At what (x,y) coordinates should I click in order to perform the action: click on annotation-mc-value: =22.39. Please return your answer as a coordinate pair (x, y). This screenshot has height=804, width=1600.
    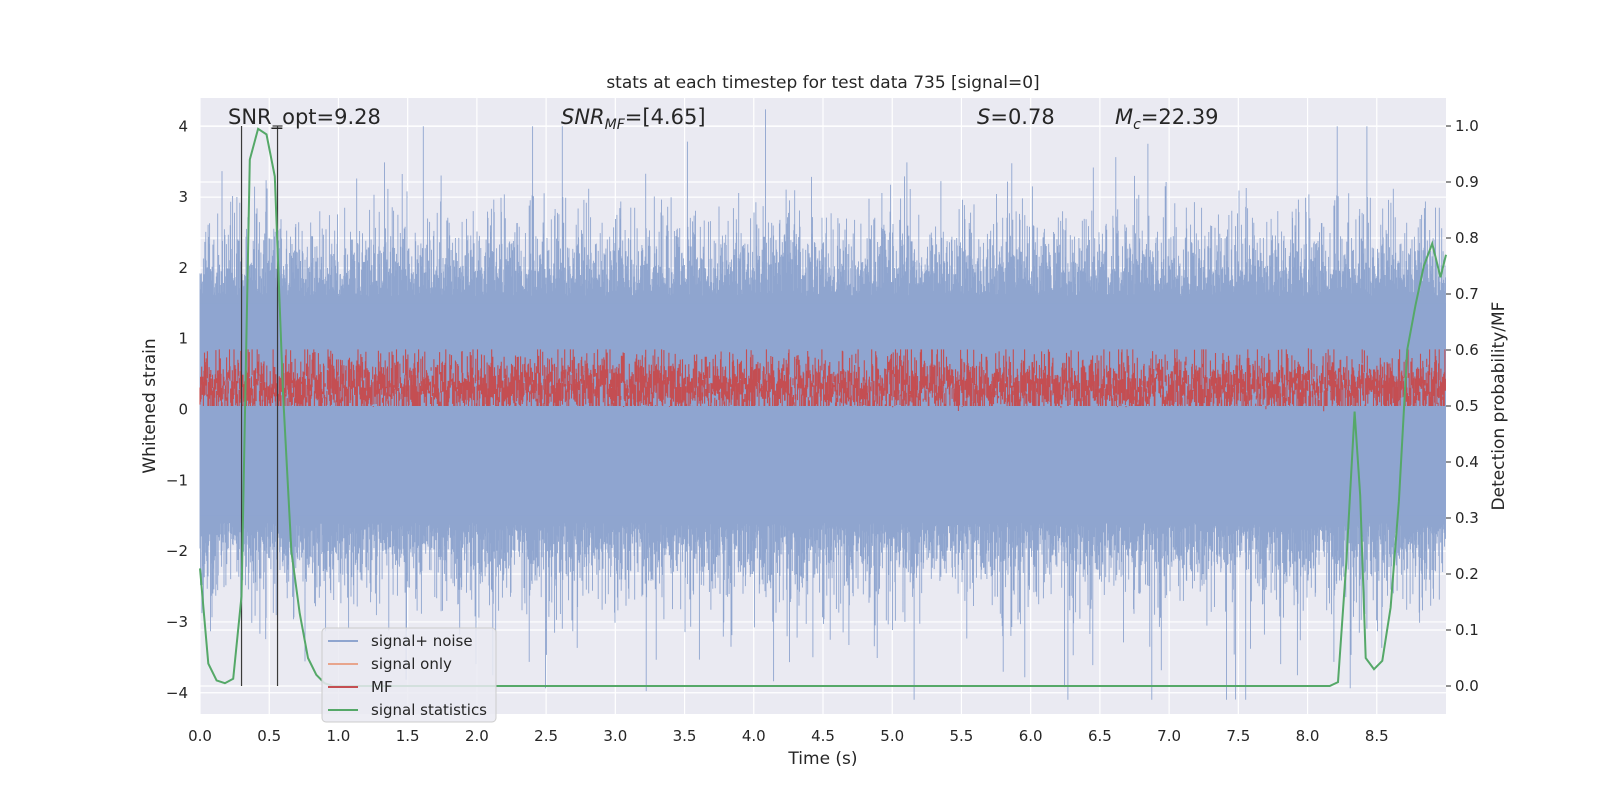
    Looking at the image, I should click on (1180, 117).